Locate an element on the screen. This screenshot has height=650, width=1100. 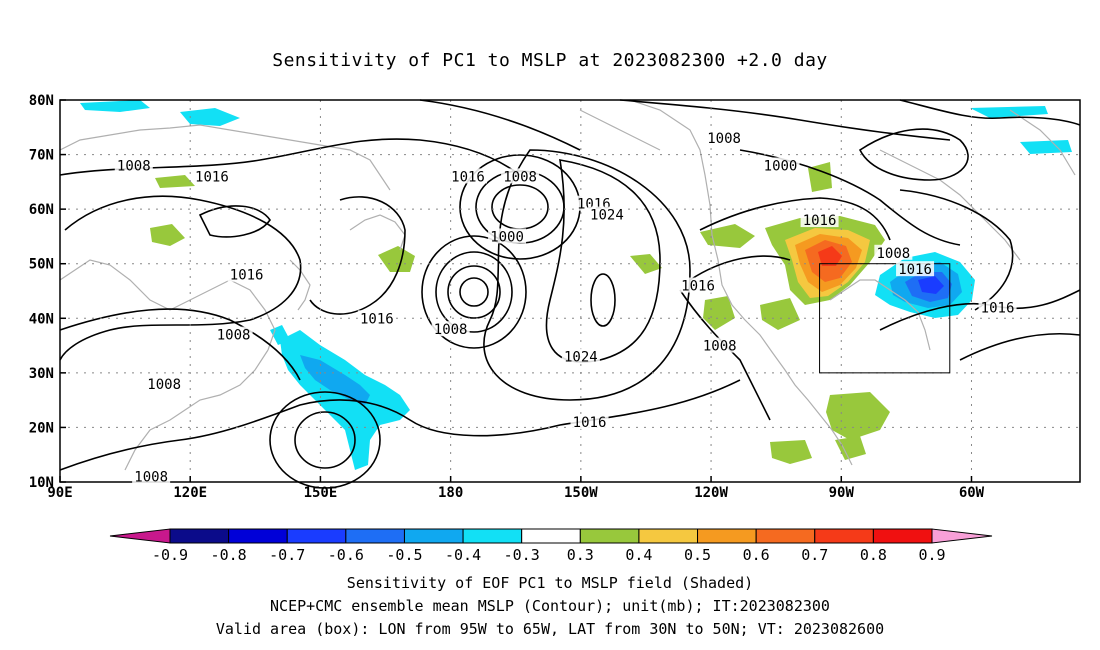
lon-tick-label: 90W is located at coordinates (842, 493).